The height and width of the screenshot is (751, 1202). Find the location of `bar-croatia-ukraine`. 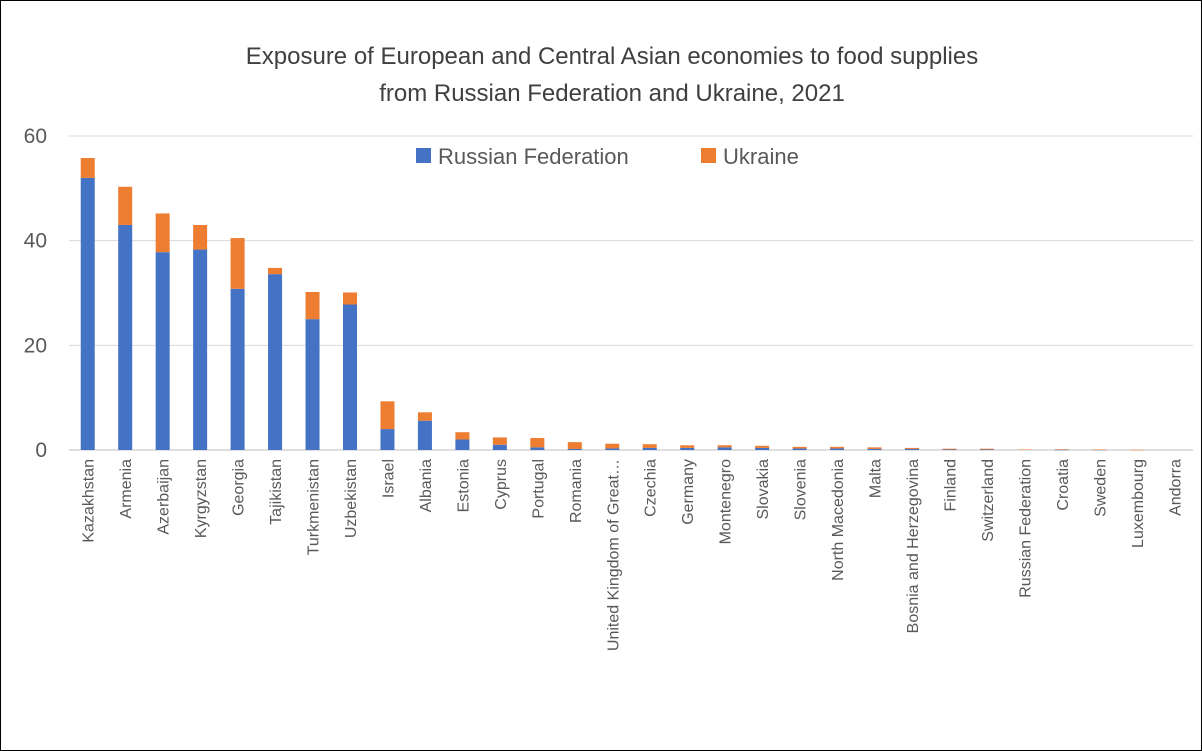

bar-croatia-ukraine is located at coordinates (1061, 449).